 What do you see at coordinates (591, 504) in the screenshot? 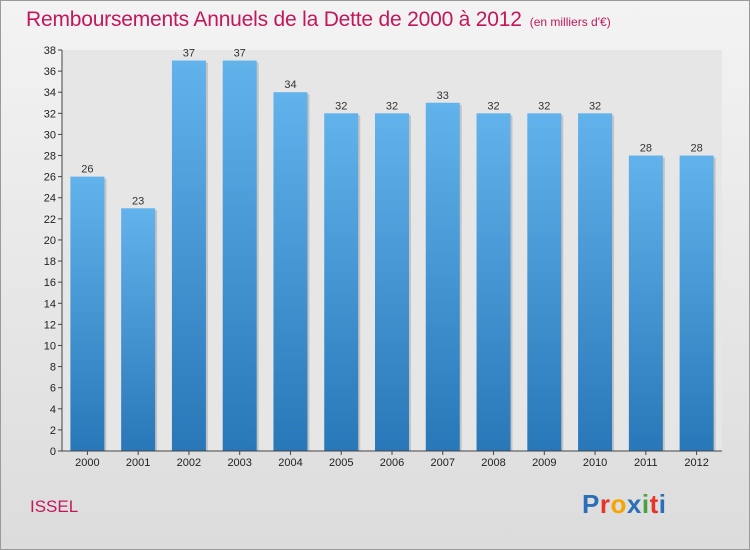
I see `logo-letter: P` at bounding box center [591, 504].